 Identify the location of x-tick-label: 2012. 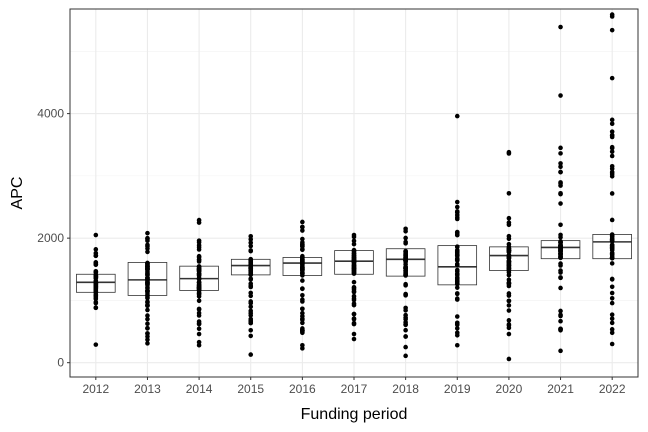
(95, 389).